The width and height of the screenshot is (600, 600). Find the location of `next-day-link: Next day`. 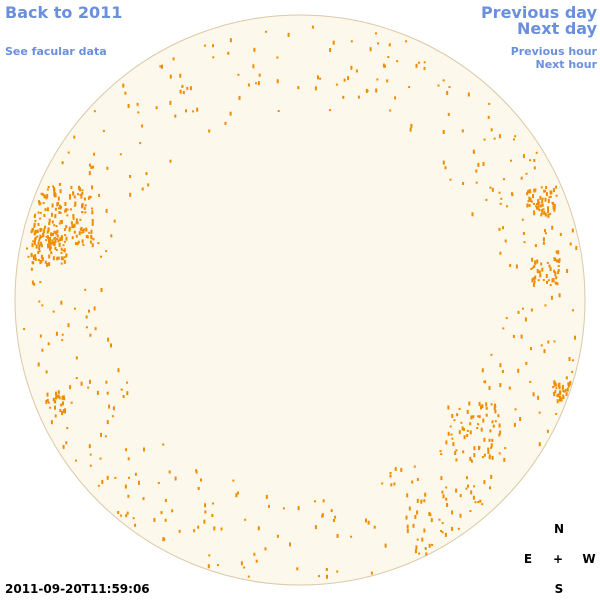

next-day-link: Next day is located at coordinates (557, 28).